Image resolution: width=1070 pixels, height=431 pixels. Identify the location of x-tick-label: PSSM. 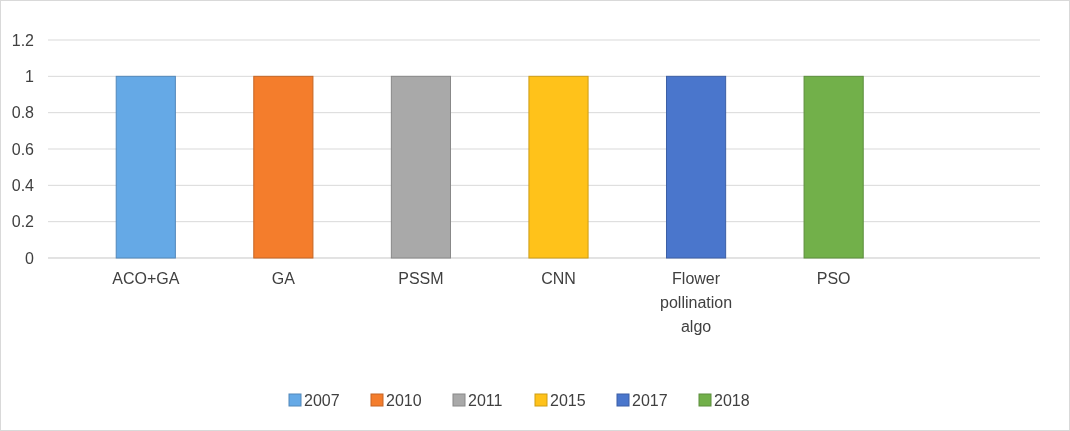
(421, 278).